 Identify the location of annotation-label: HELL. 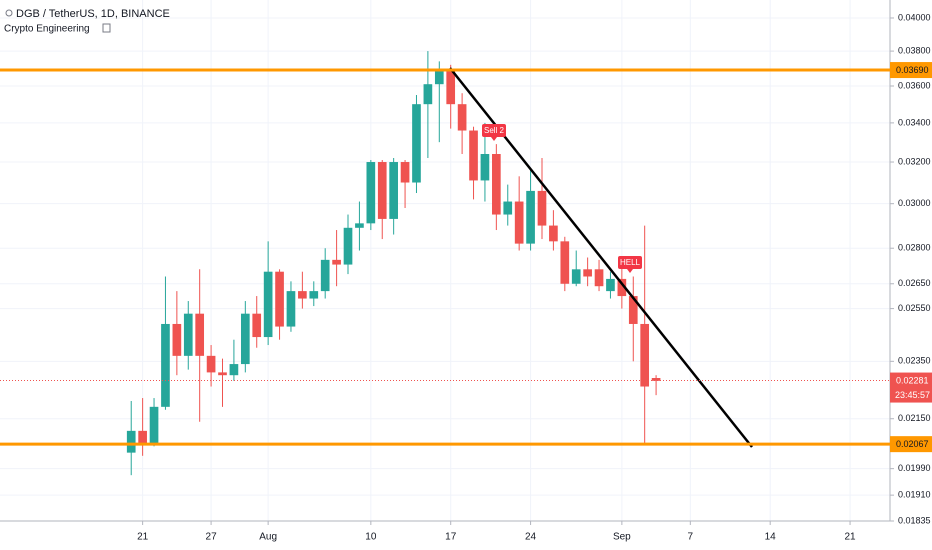
(630, 262).